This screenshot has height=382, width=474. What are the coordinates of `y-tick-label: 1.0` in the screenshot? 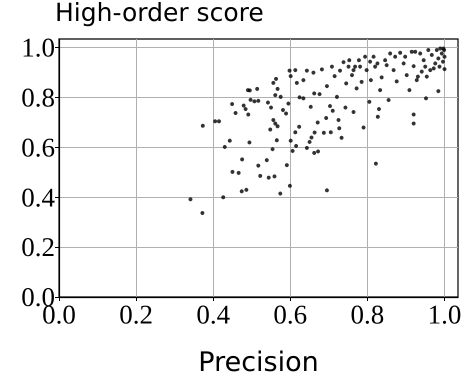 It's located at (38, 47).